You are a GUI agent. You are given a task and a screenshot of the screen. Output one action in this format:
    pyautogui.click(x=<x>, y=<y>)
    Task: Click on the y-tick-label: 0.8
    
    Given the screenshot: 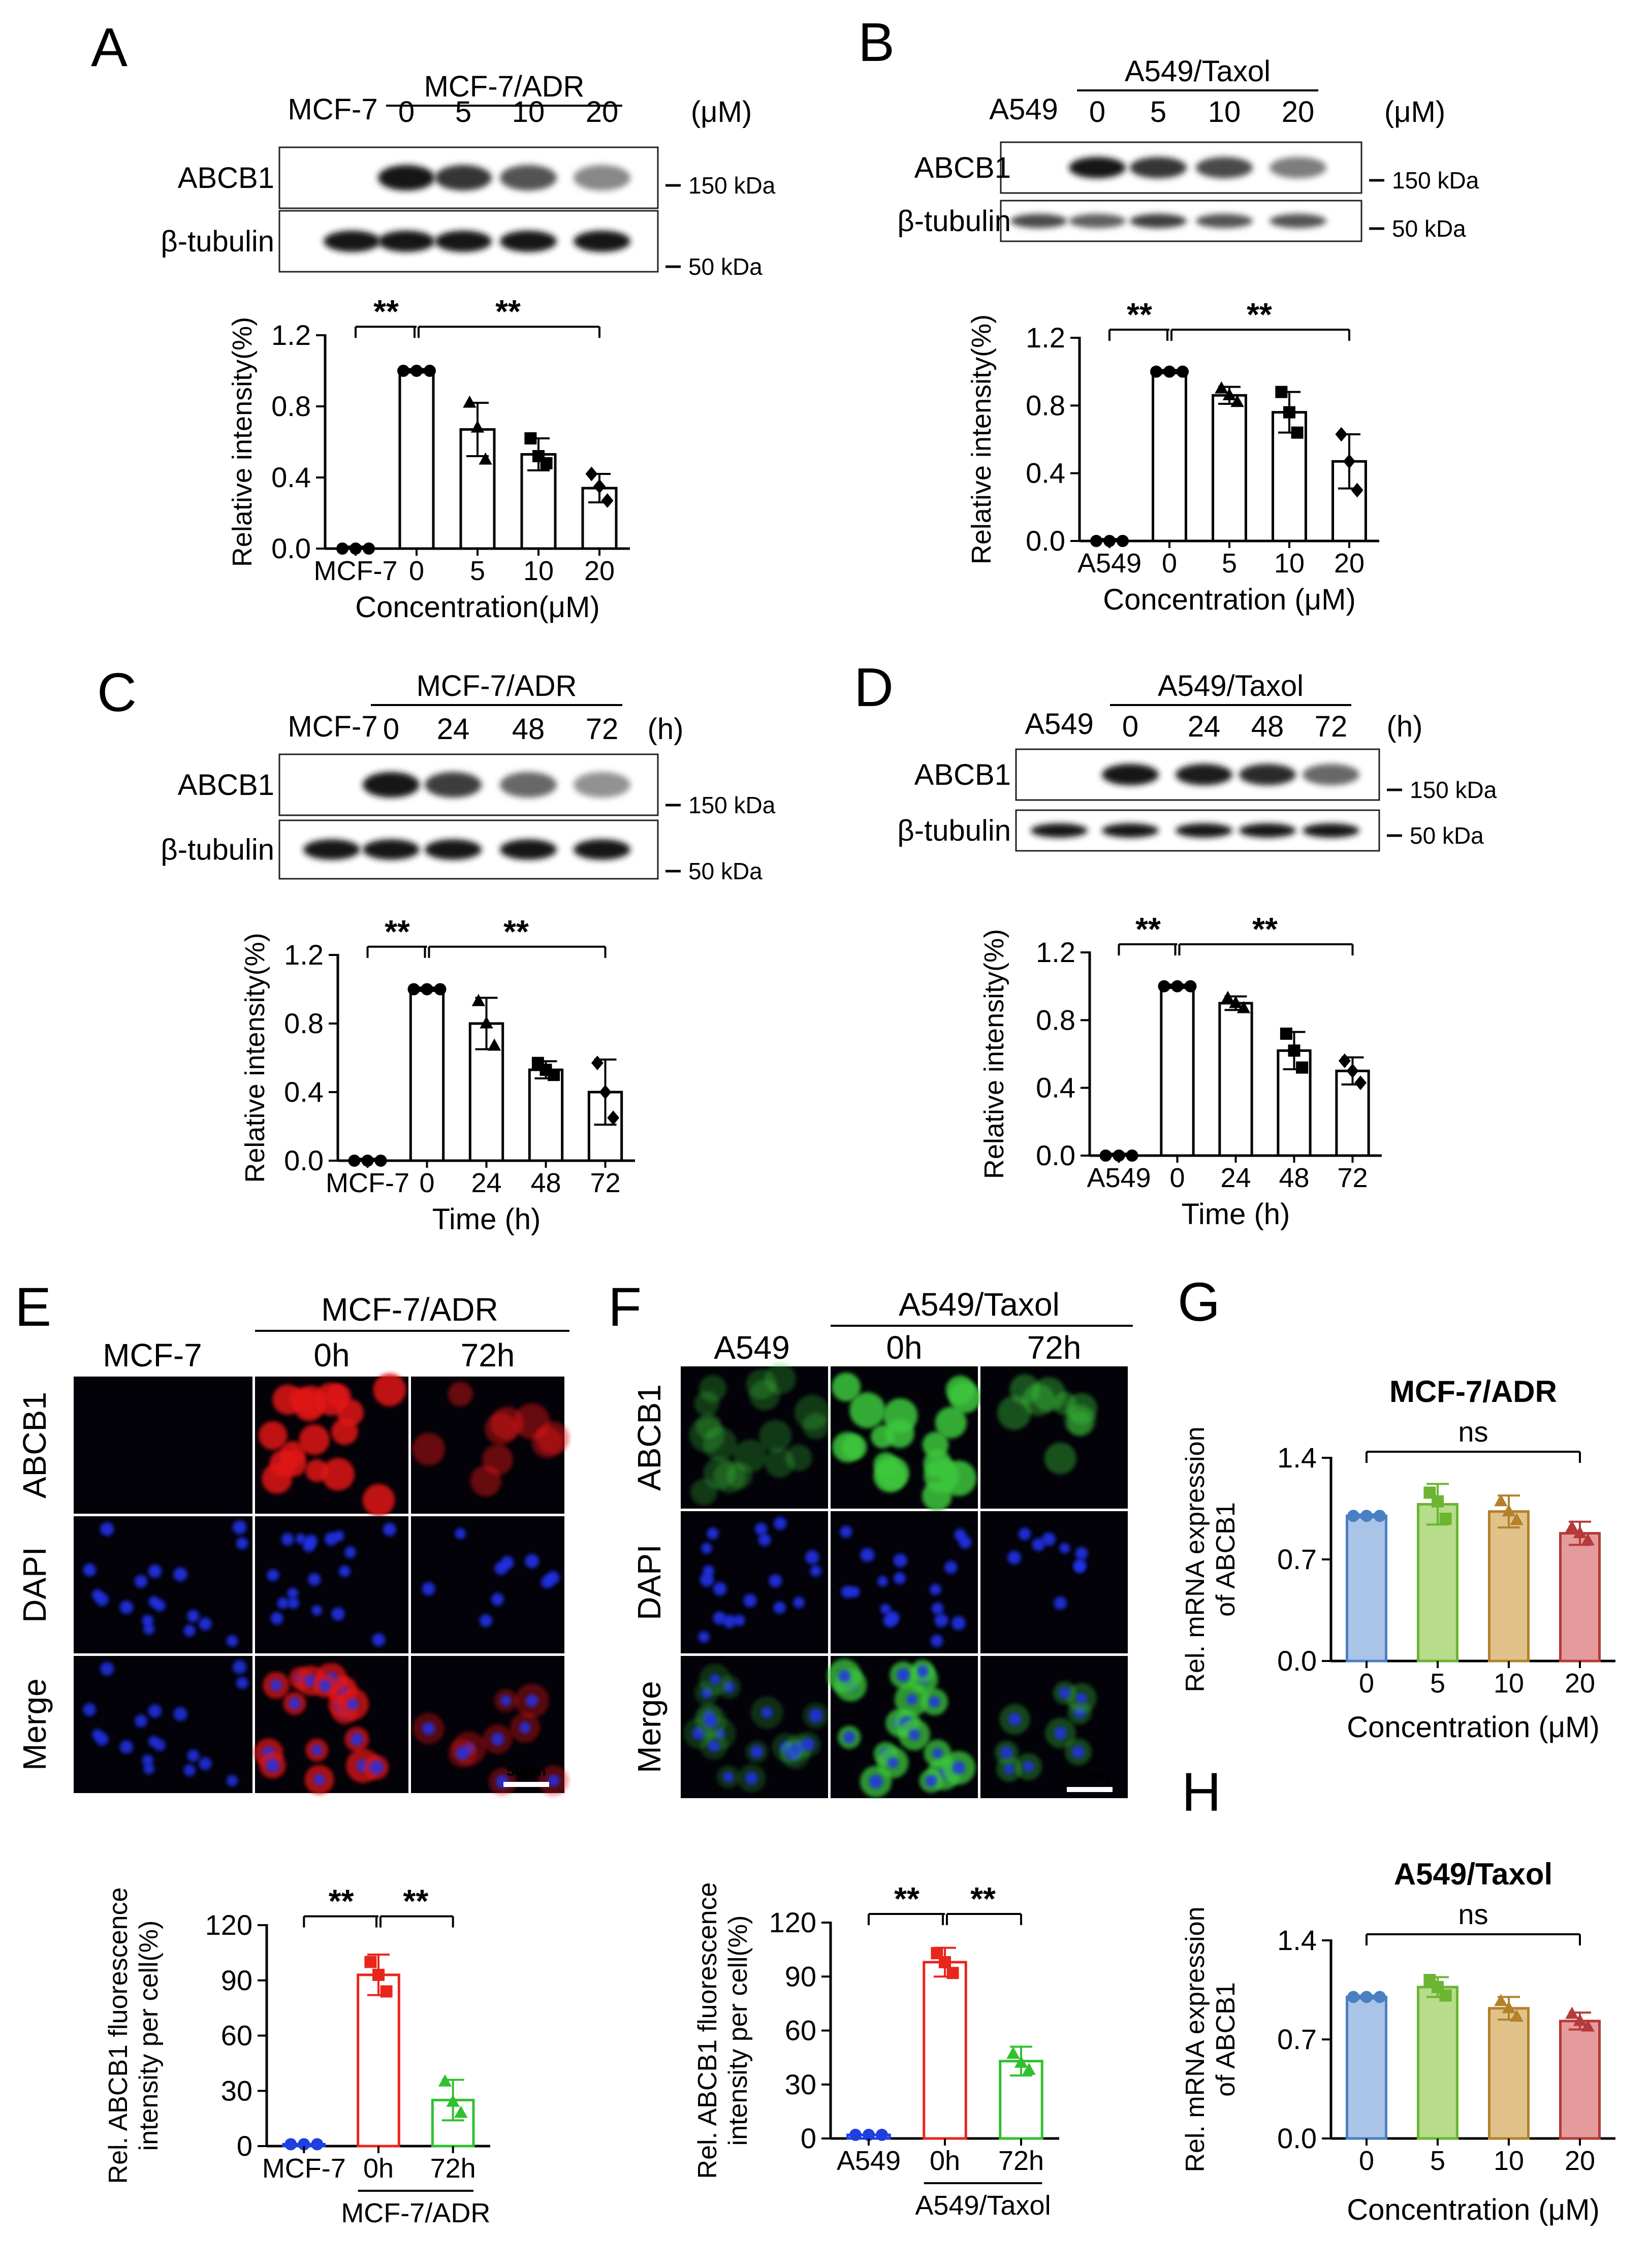 What is the action you would take?
    pyautogui.click(x=1055, y=1020)
    